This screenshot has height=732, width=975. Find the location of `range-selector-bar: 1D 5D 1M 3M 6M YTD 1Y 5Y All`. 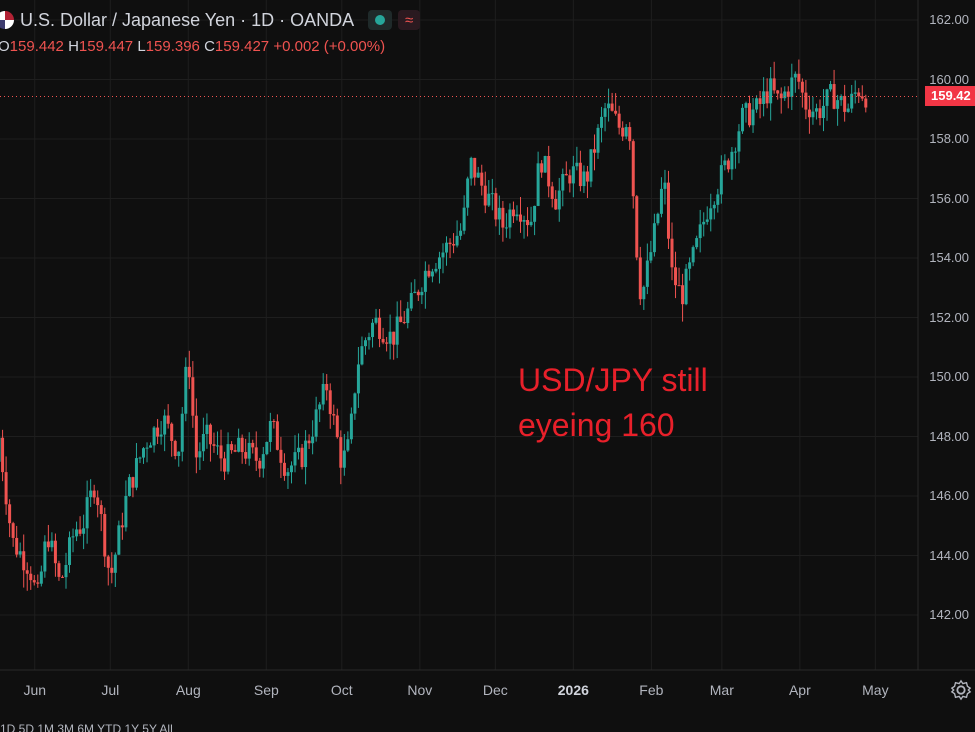

range-selector-bar: 1D 5D 1M 3M 6M YTD 1Y 5Y All is located at coordinates (86, 727).